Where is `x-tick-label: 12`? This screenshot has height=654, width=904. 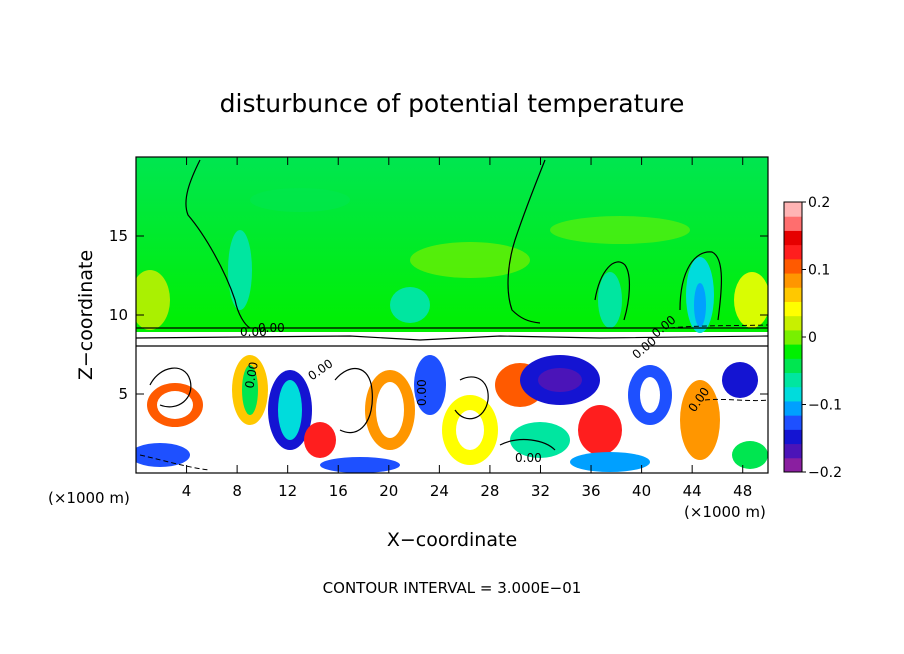
x-tick-label: 12 is located at coordinates (287, 491).